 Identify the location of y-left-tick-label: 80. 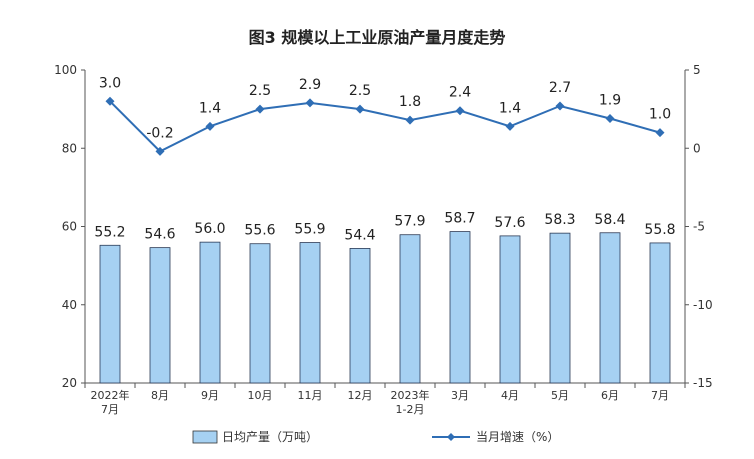
(69, 148).